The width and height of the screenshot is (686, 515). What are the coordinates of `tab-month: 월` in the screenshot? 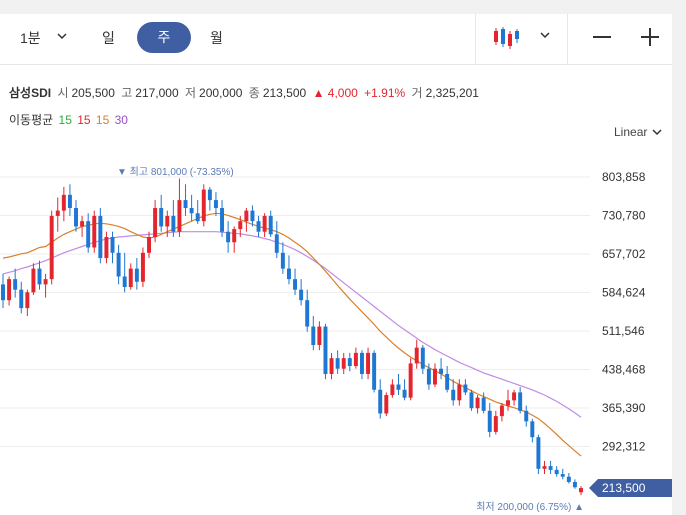 It's located at (216, 38).